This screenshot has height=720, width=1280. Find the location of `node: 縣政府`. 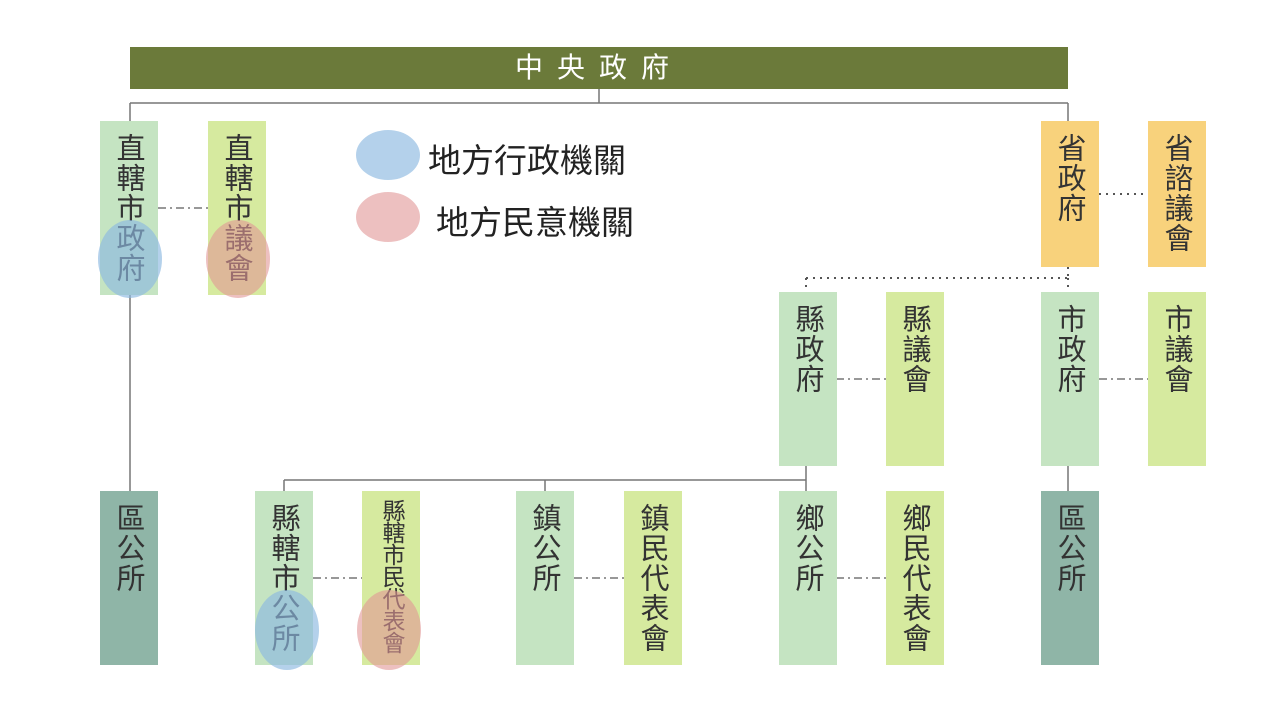

node: 縣政府 is located at coordinates (808, 379).